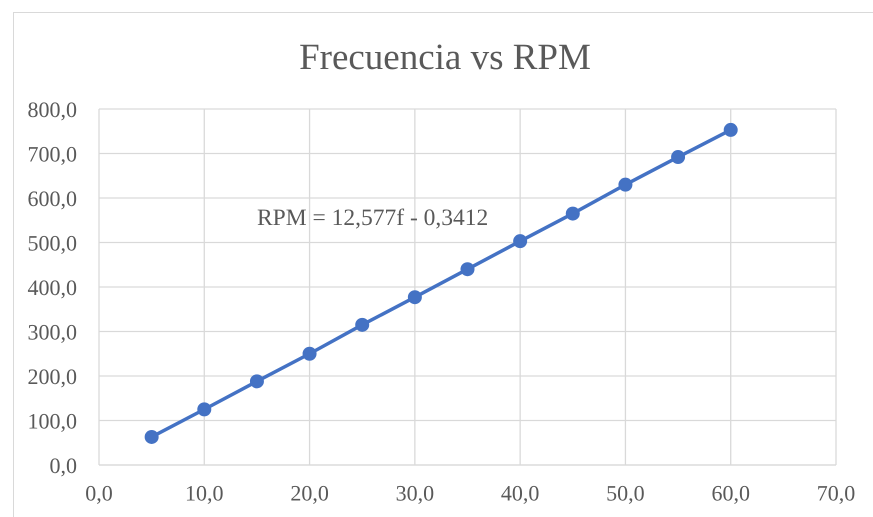 This screenshot has width=873, height=517. What do you see at coordinates (52, 287) in the screenshot?
I see `y-tick-label: 400,0` at bounding box center [52, 287].